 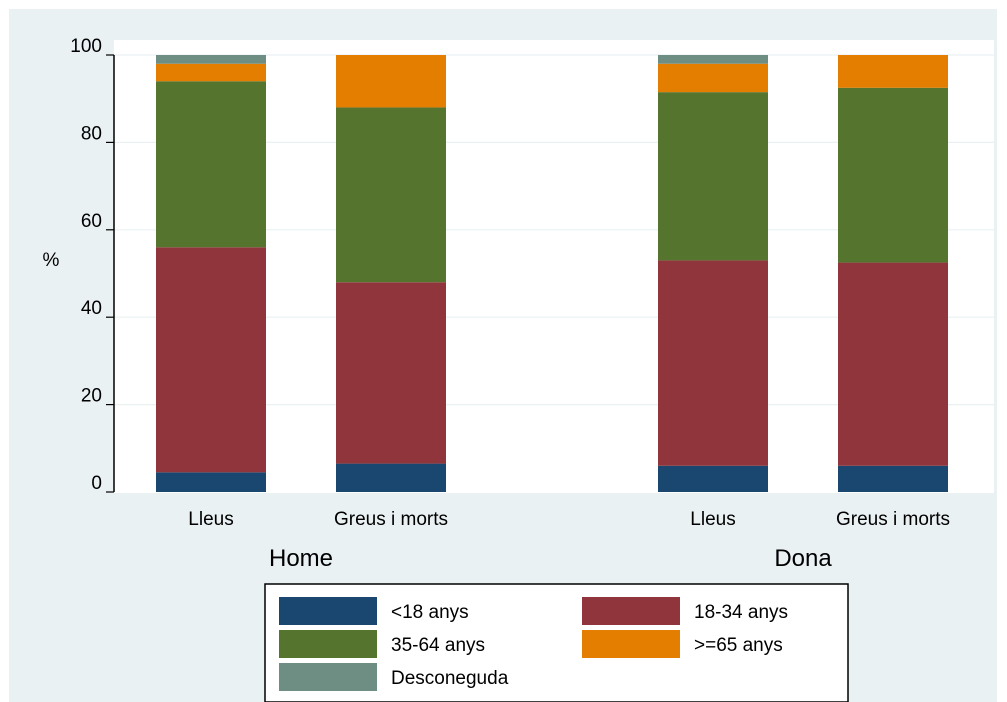 What do you see at coordinates (803, 558) in the screenshot?
I see `group-label: Dona` at bounding box center [803, 558].